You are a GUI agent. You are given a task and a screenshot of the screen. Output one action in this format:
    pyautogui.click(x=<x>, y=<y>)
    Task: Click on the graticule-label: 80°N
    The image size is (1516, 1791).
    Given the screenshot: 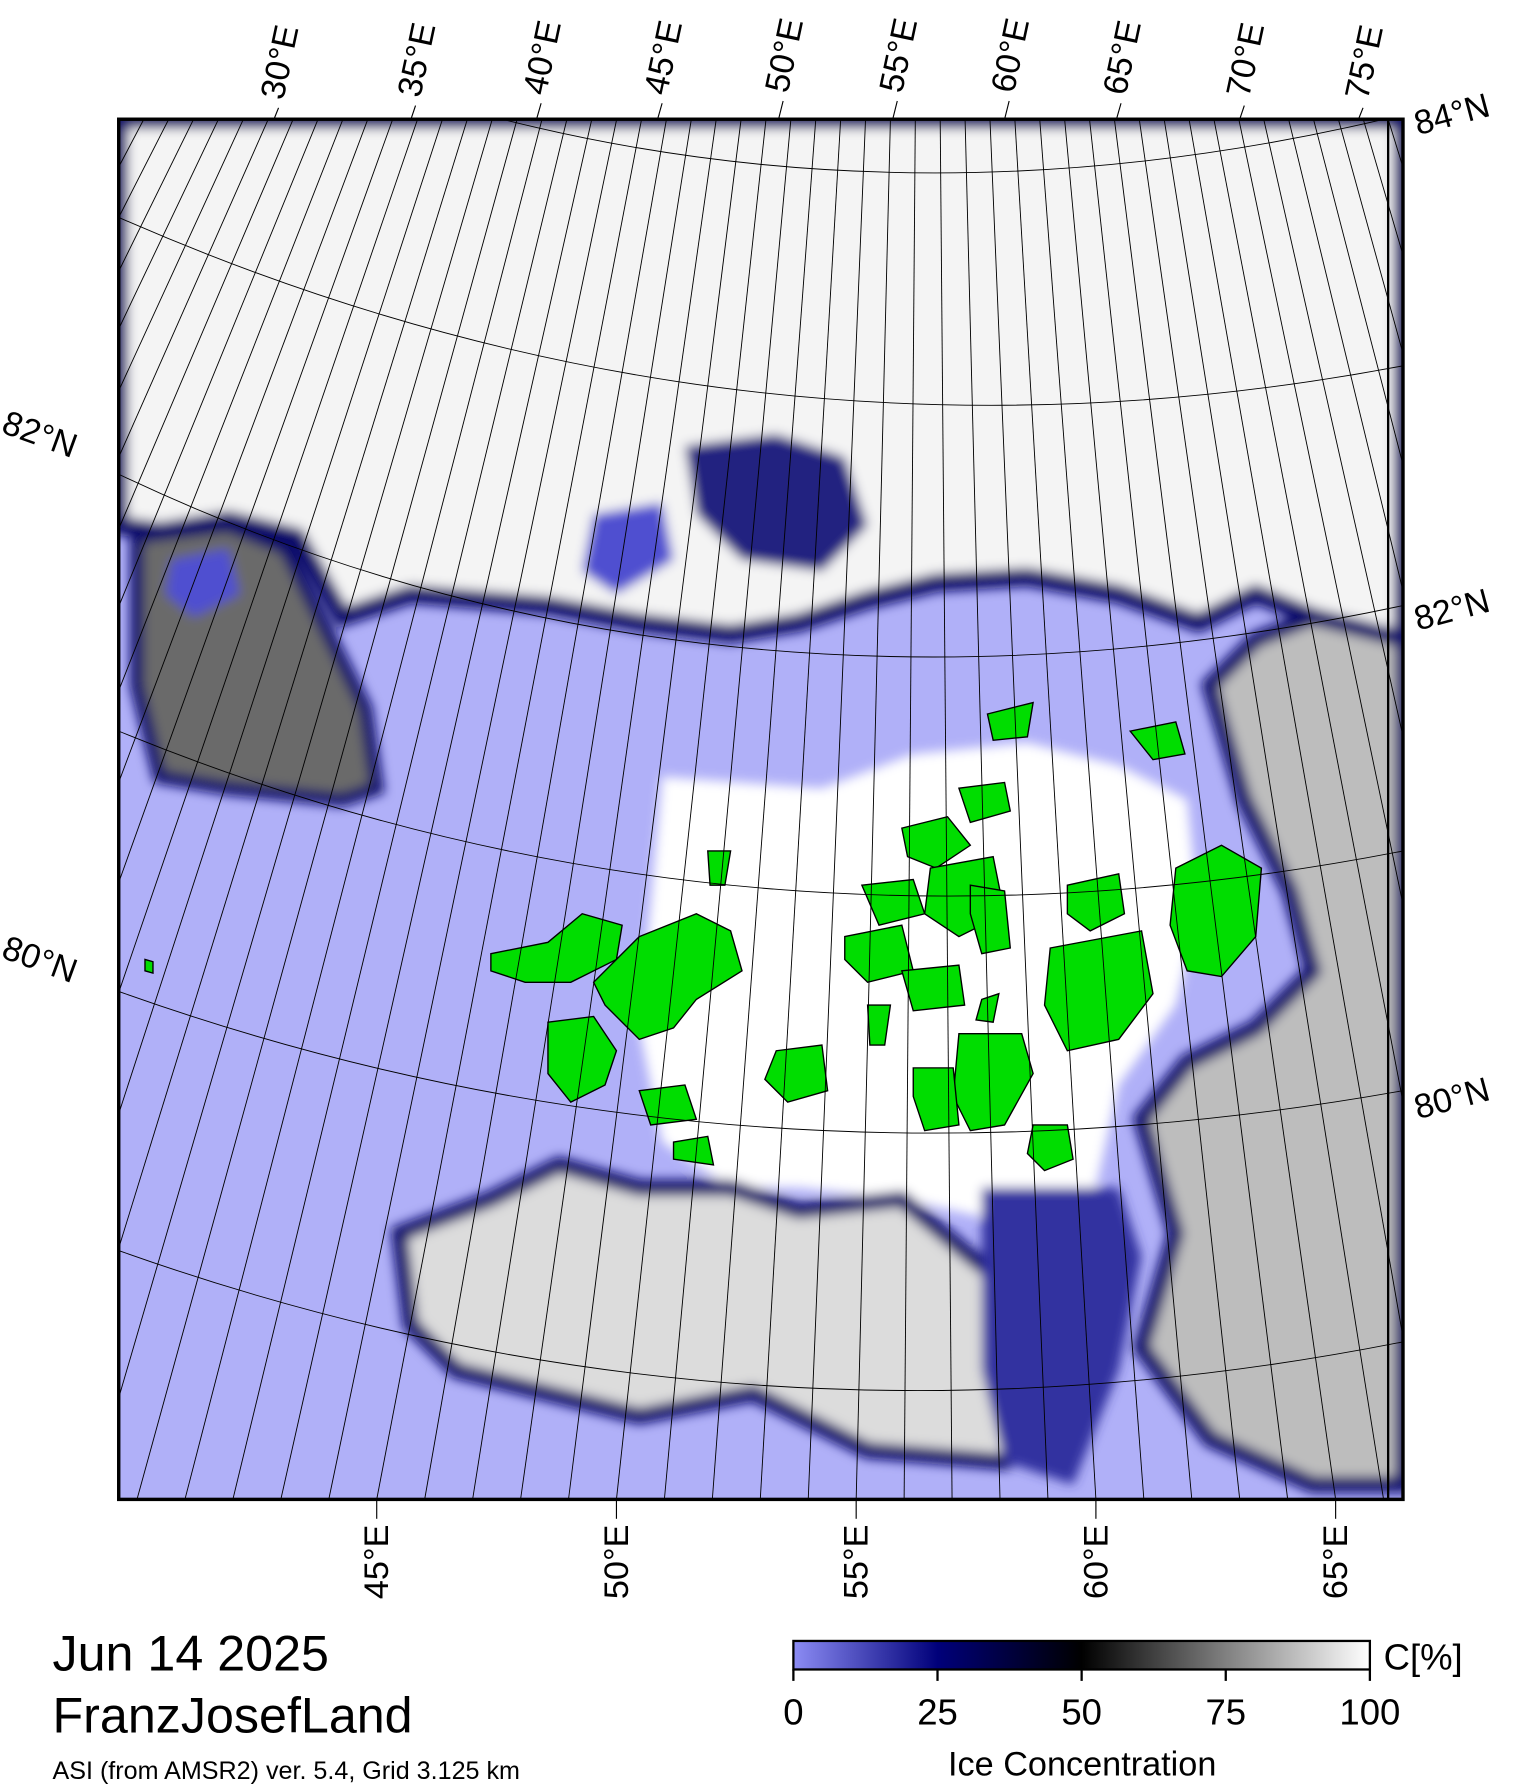 What is the action you would take?
    pyautogui.click(x=1452, y=1098)
    